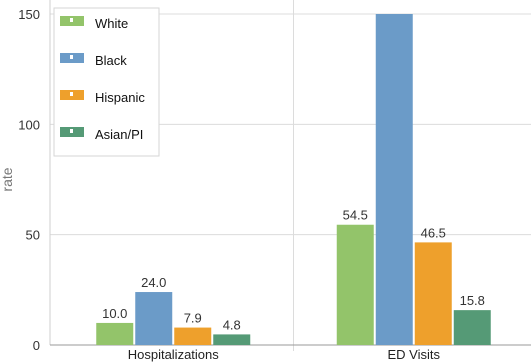 This screenshot has height=364, width=531. I want to click on y-tick-label: 100, so click(29, 124).